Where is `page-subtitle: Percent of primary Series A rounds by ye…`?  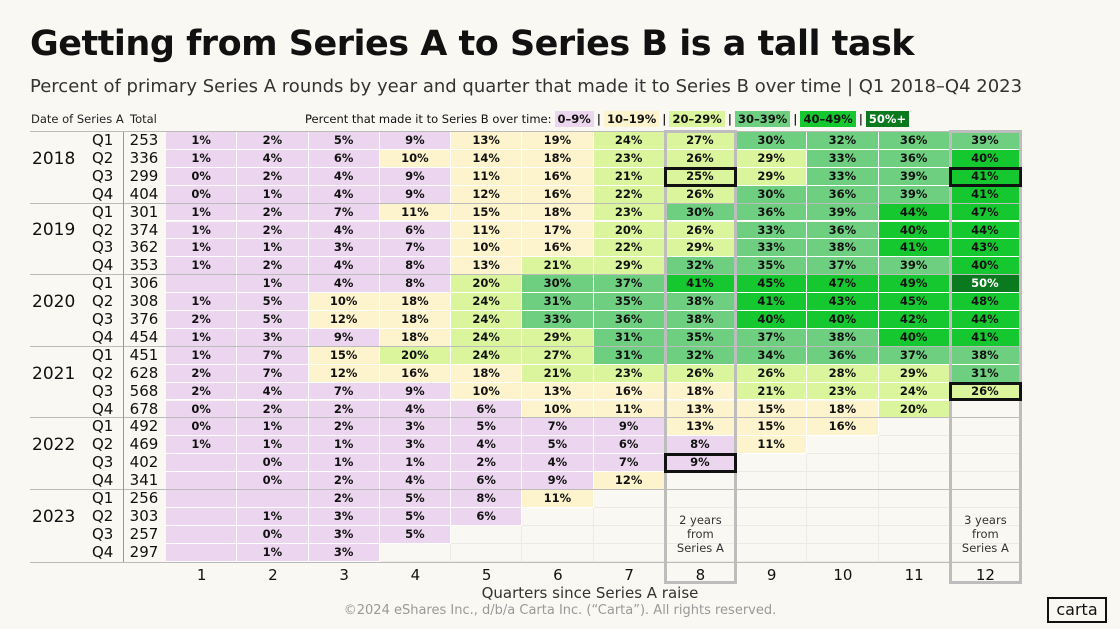
page-subtitle: Percent of primary Series A rounds by ye… is located at coordinates (526, 86).